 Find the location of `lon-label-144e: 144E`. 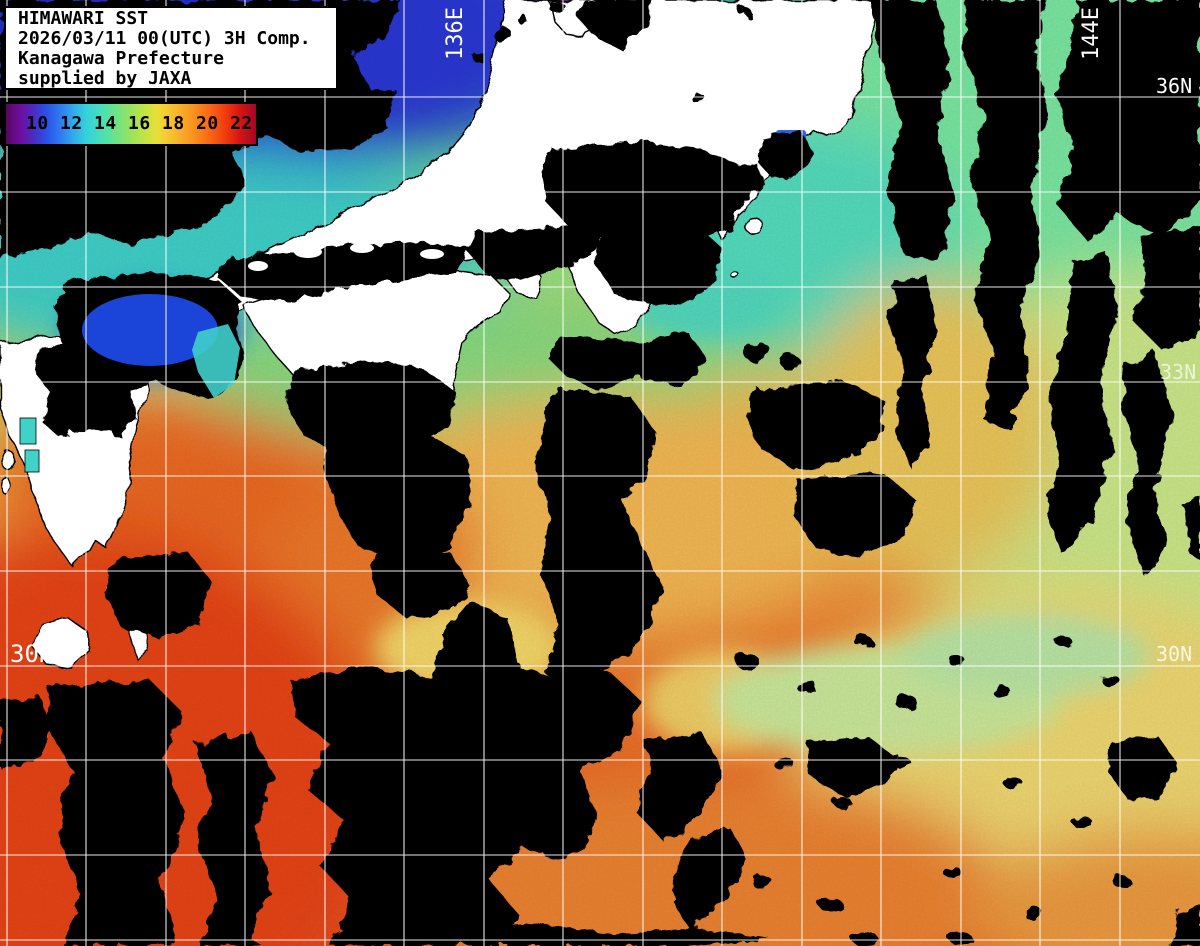

lon-label-144e: 144E is located at coordinates (1091, 33).